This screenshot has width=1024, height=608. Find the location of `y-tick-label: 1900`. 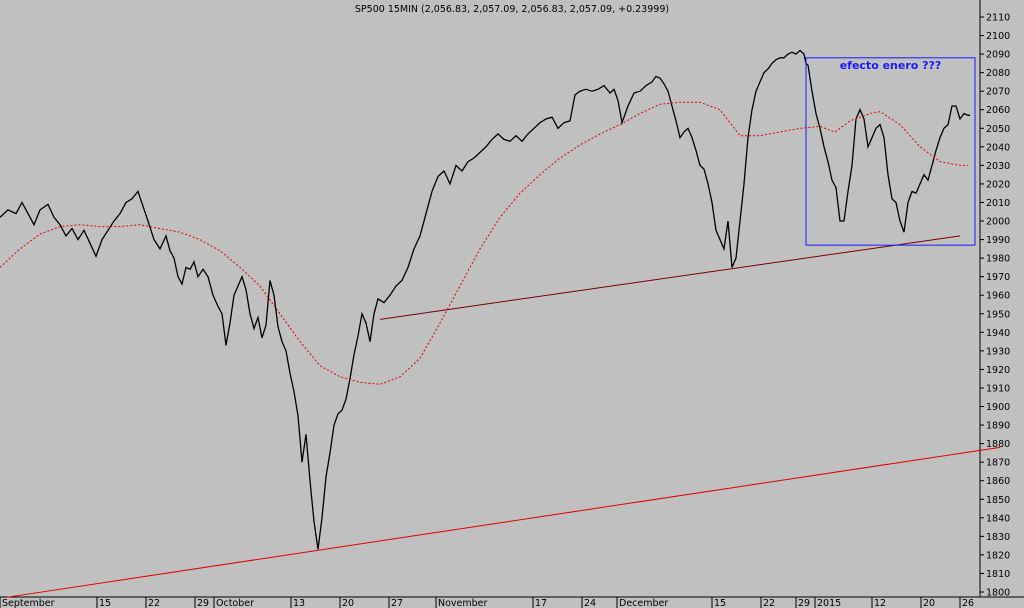

y-tick-label: 1900 is located at coordinates (998, 407).